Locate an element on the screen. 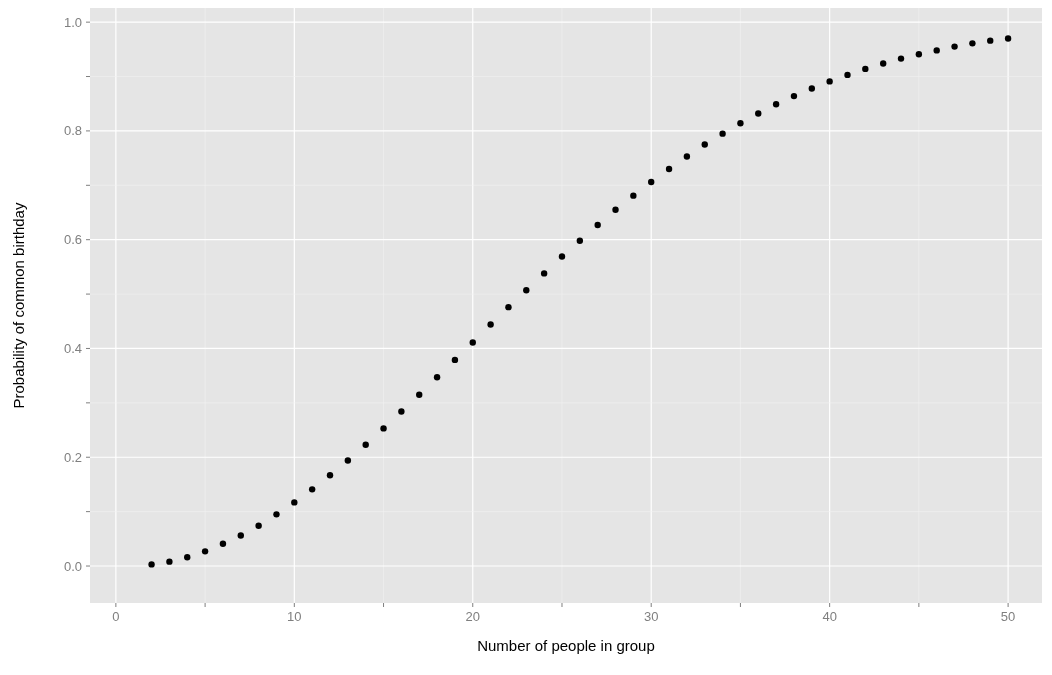 The width and height of the screenshot is (1052, 675). x-tick-label: 20 is located at coordinates (472, 616).